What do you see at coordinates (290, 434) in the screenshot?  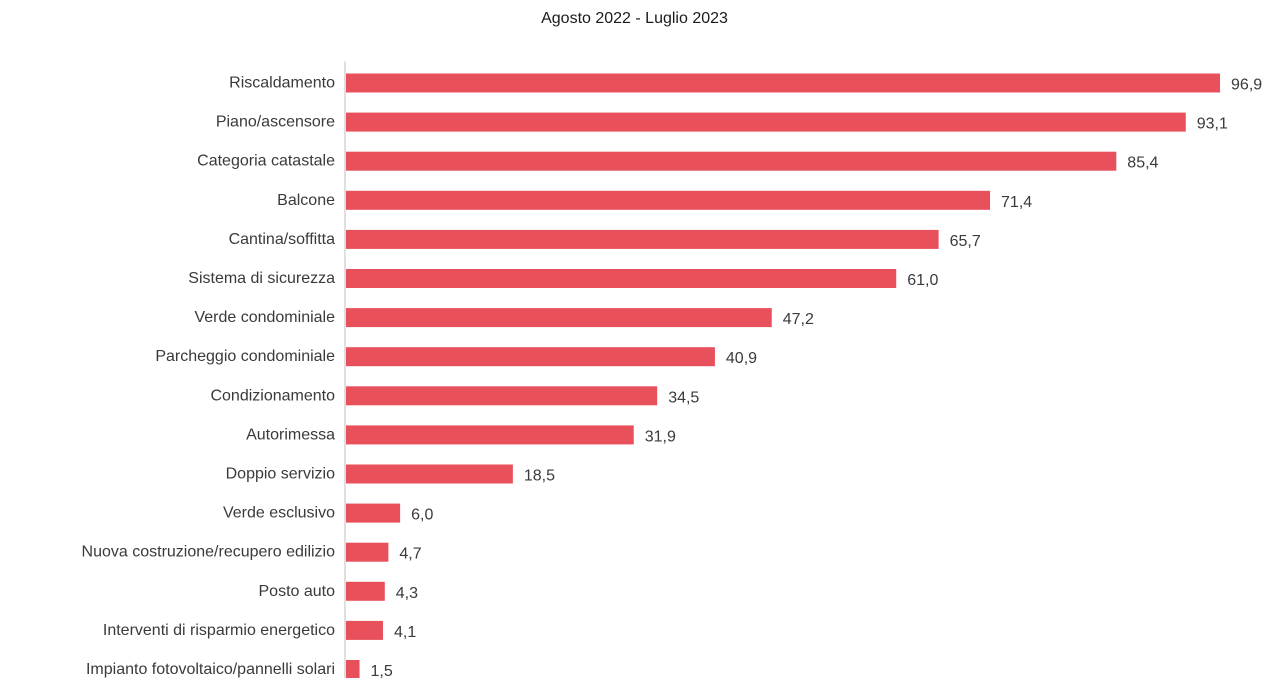 I see `category-label: Autorimessa` at bounding box center [290, 434].